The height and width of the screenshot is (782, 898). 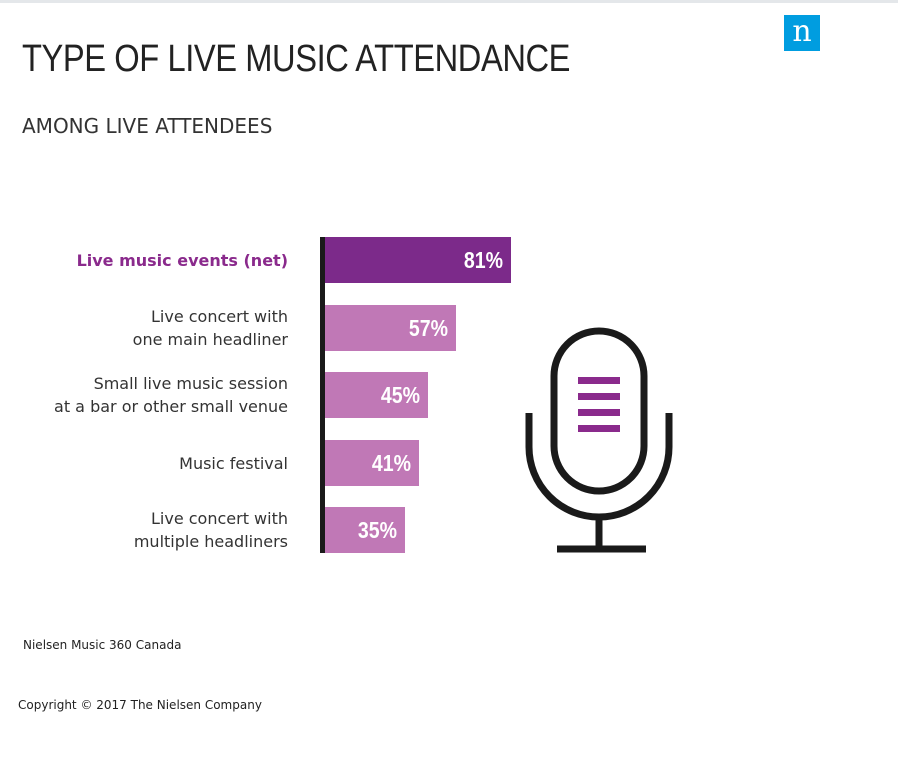 What do you see at coordinates (182, 260) in the screenshot?
I see `category-label-line: Live music events (net)` at bounding box center [182, 260].